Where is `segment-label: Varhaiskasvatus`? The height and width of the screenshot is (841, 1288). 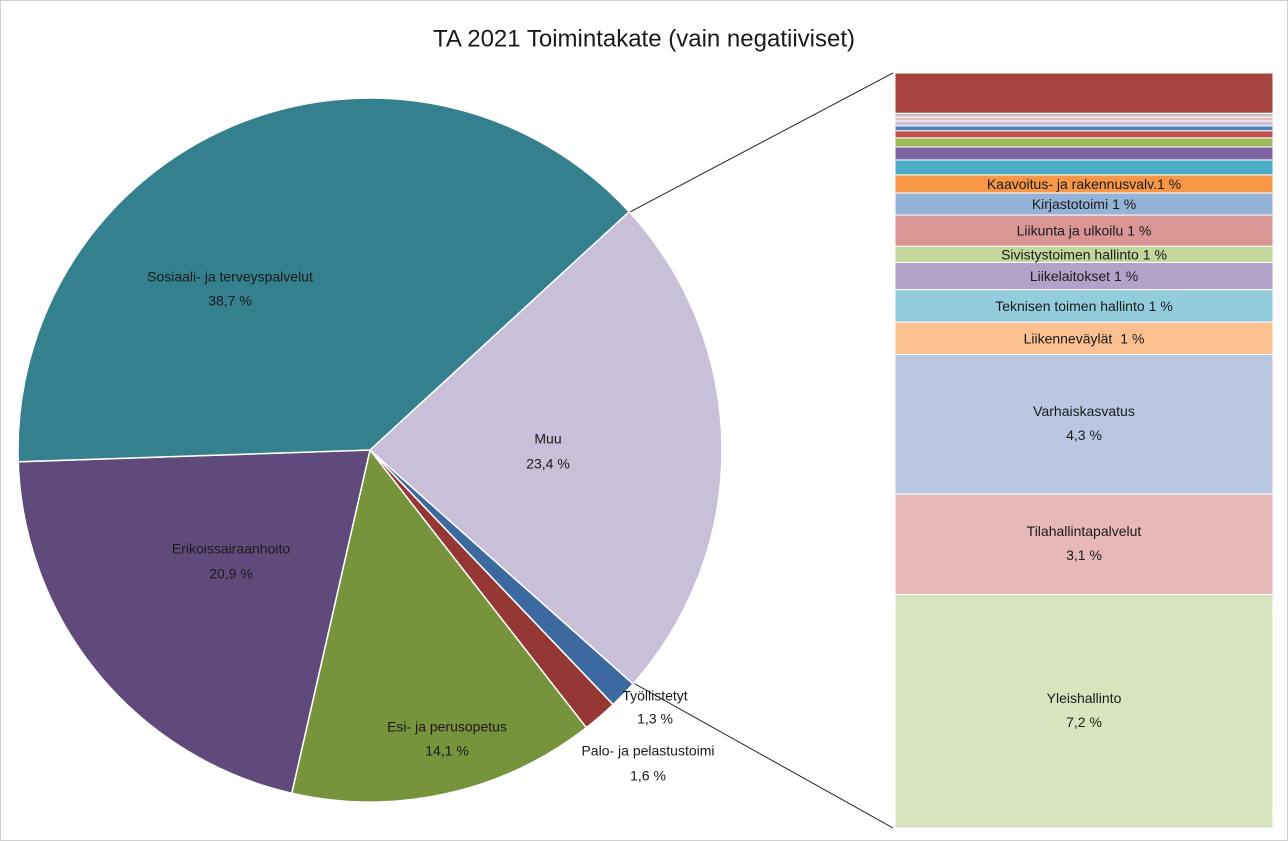
segment-label: Varhaiskasvatus is located at coordinates (1084, 411).